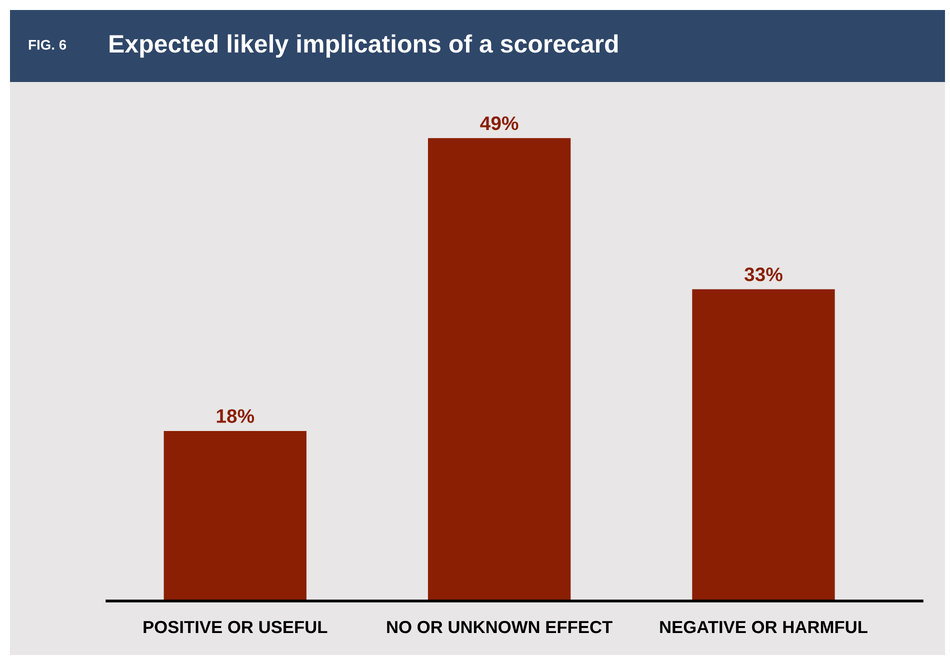 This screenshot has width=950, height=660. I want to click on chart-title: Expected likely implications of a scorecard, so click(364, 46).